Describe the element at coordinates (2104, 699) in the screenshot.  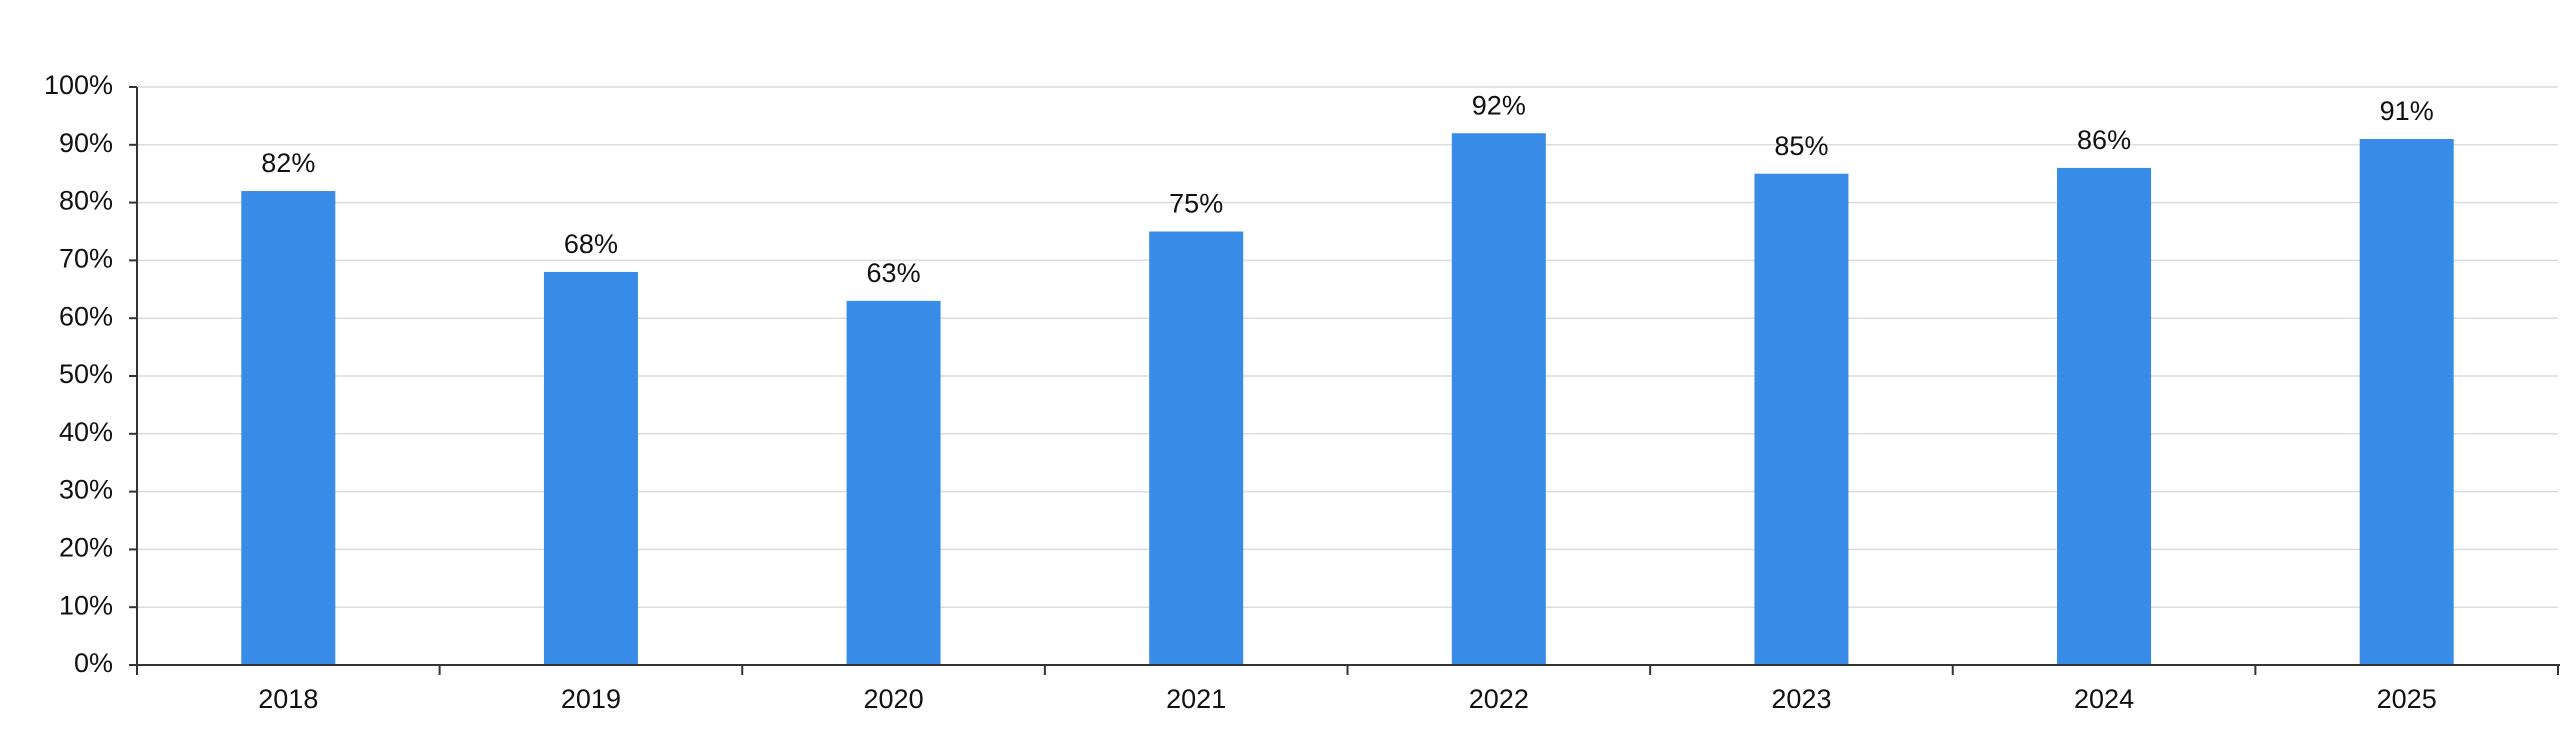
I see `x-tick-label: 2024` at that location.